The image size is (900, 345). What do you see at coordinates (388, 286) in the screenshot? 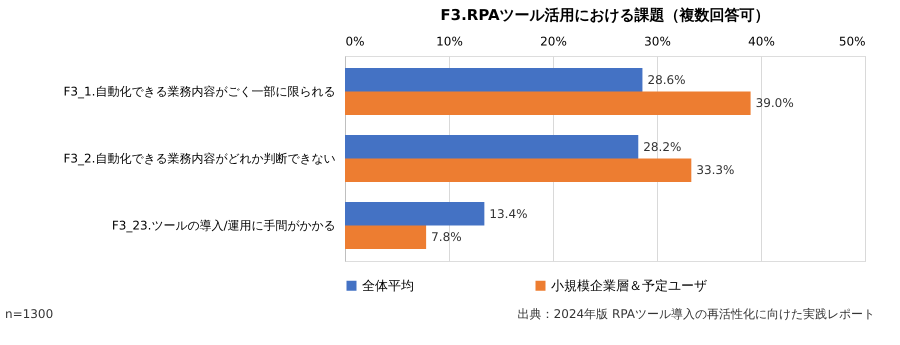
I see `legend-label: 全体平均` at bounding box center [388, 286].